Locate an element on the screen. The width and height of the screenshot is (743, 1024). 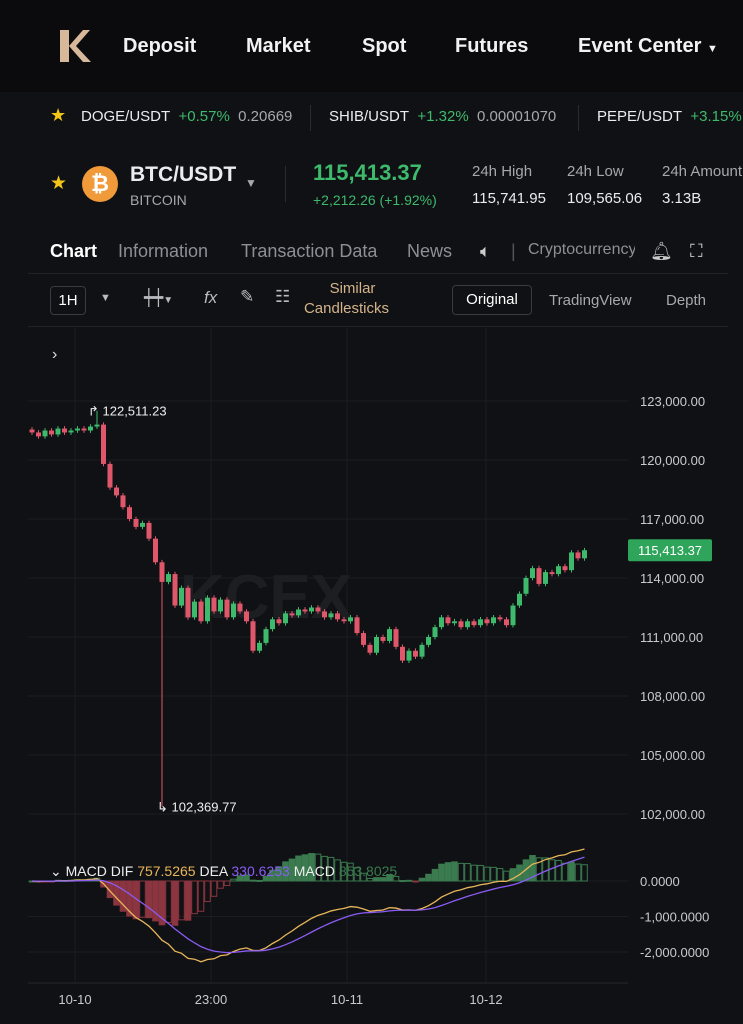
indicator-fx-icon: fx is located at coordinates (211, 297).